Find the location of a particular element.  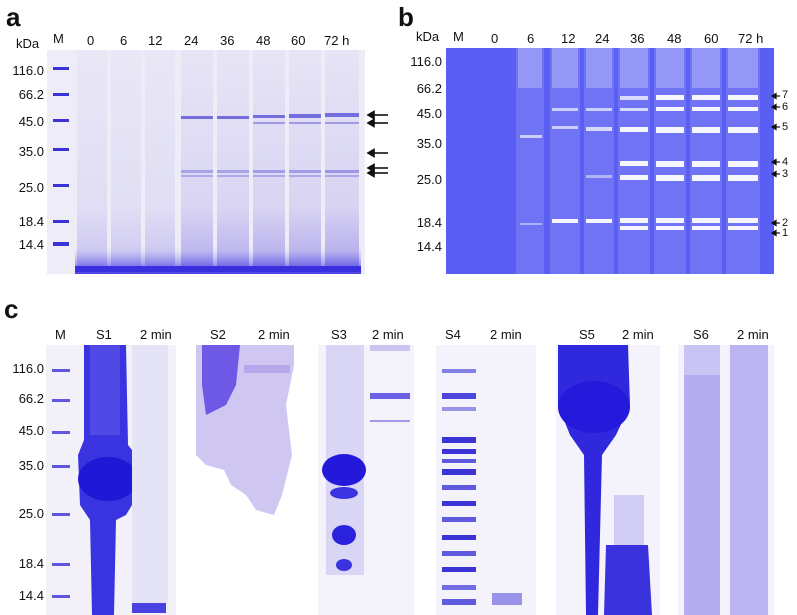

panel-c-mw-18: 18.4 is located at coordinates (31, 563).